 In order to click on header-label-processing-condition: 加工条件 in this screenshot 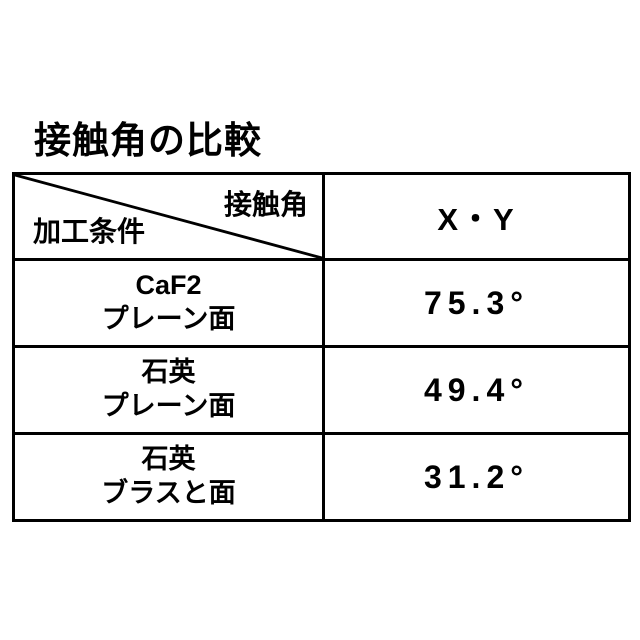, I will do `click(89, 231)`.